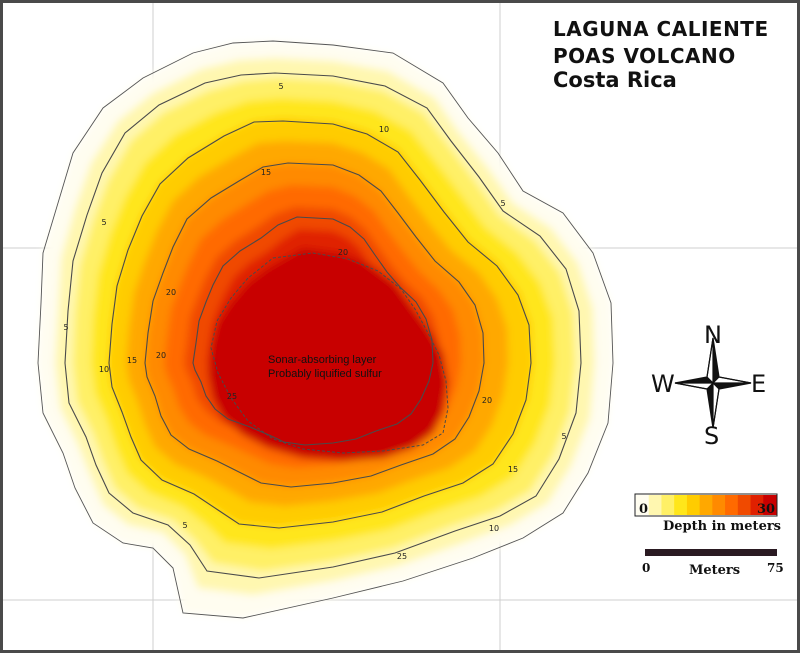  Describe the element at coordinates (646, 568) in the screenshot. I see `scale-bar-min: 0` at that location.